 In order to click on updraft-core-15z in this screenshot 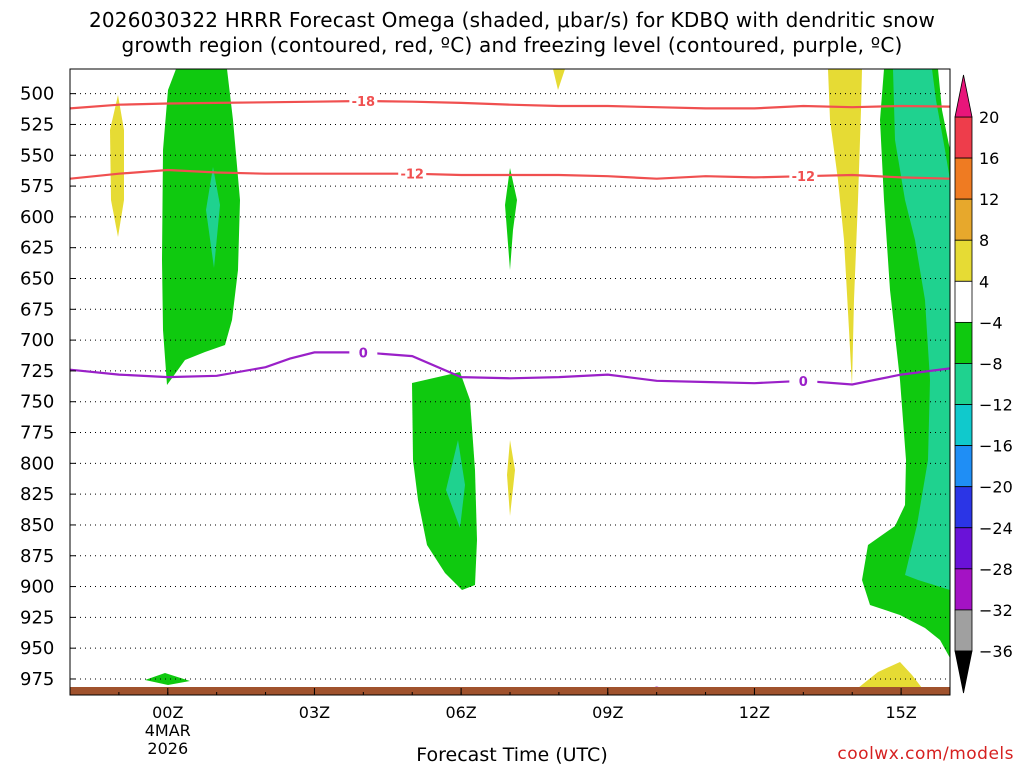, I will do `click(921, 329)`.